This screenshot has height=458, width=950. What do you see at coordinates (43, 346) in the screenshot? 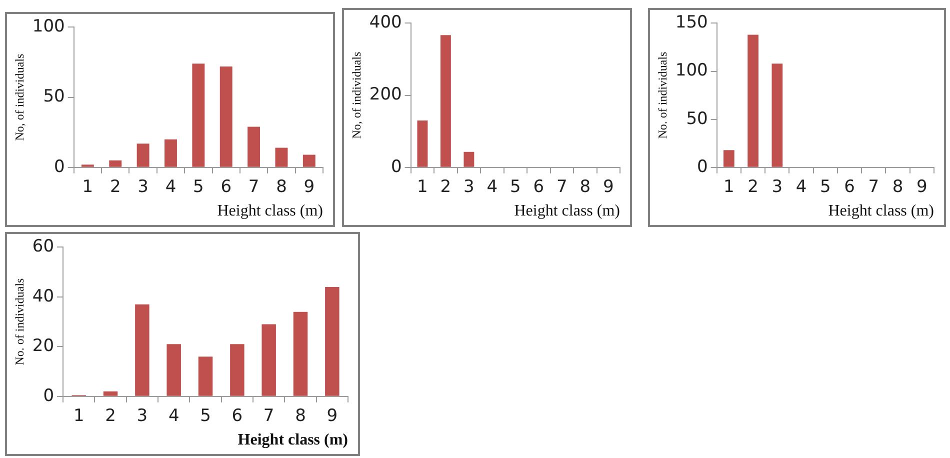
I see `y-tick-label: 20` at bounding box center [43, 346].